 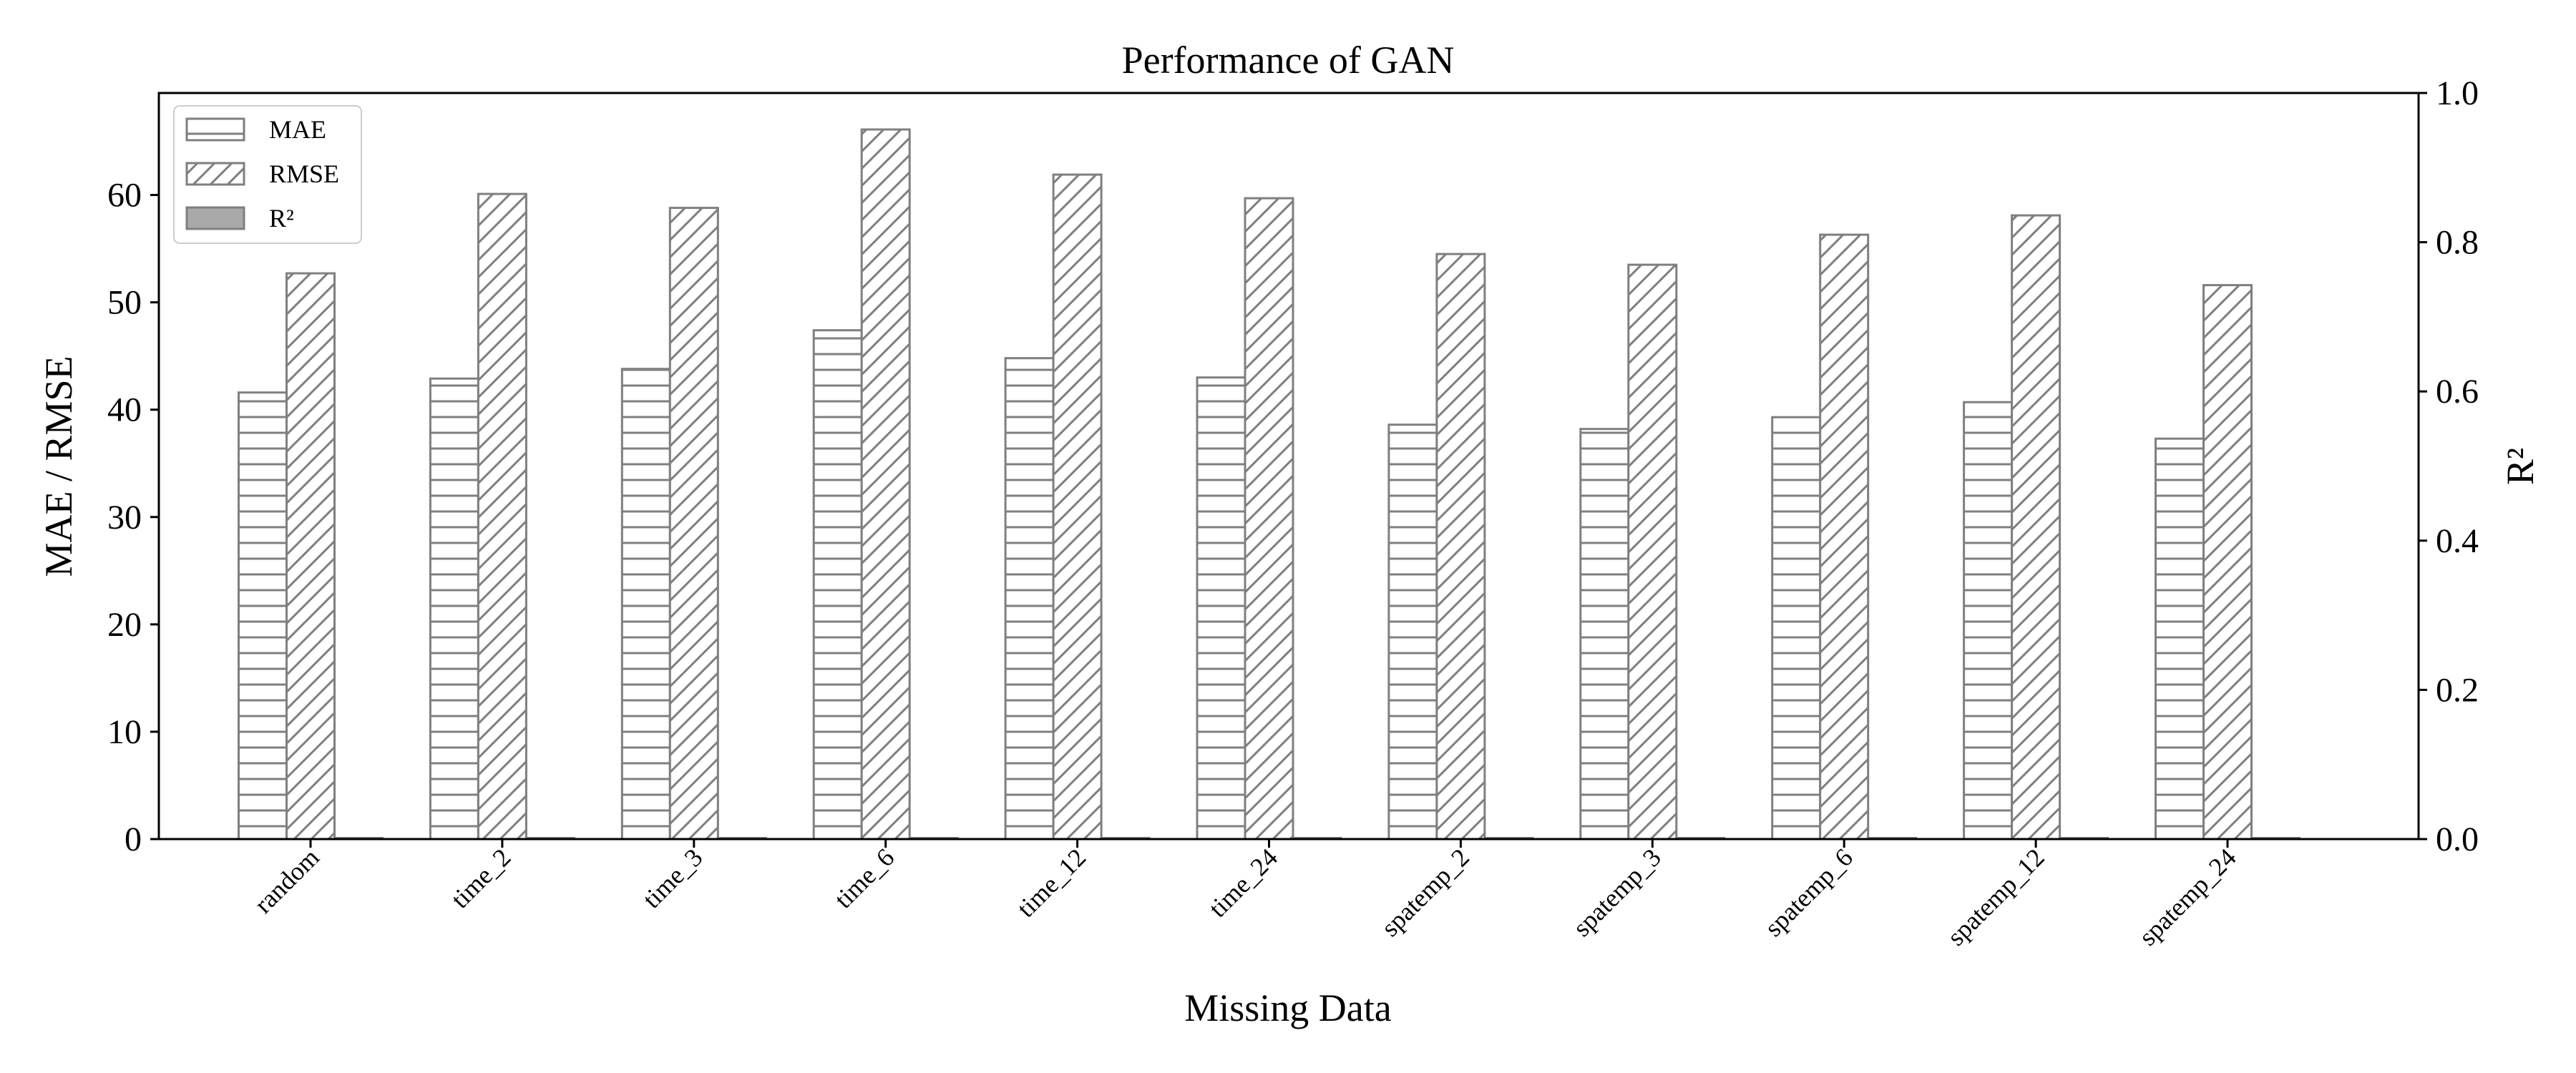 I want to click on right-axis: 0.0 0.2 0.4 0.6 0.8 1.0, so click(x=2449, y=466).